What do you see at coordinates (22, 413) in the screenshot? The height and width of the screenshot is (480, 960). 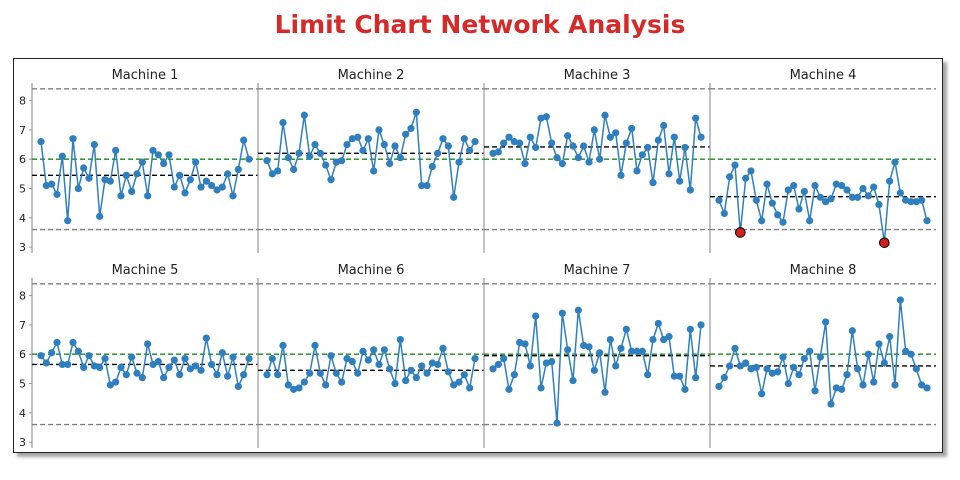 I see `y-tick-label: 4` at bounding box center [22, 413].